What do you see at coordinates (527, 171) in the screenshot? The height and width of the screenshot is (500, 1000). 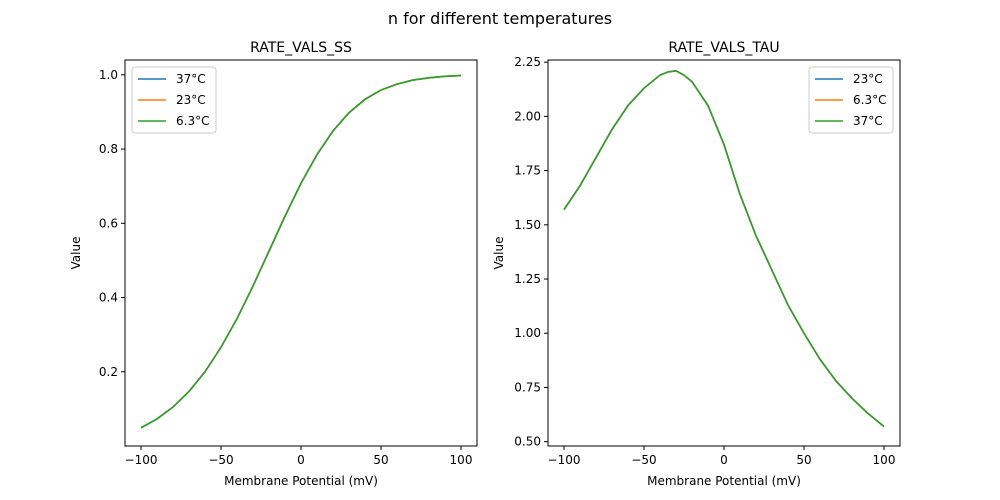 I see `y-tick-label: 1.75` at bounding box center [527, 171].